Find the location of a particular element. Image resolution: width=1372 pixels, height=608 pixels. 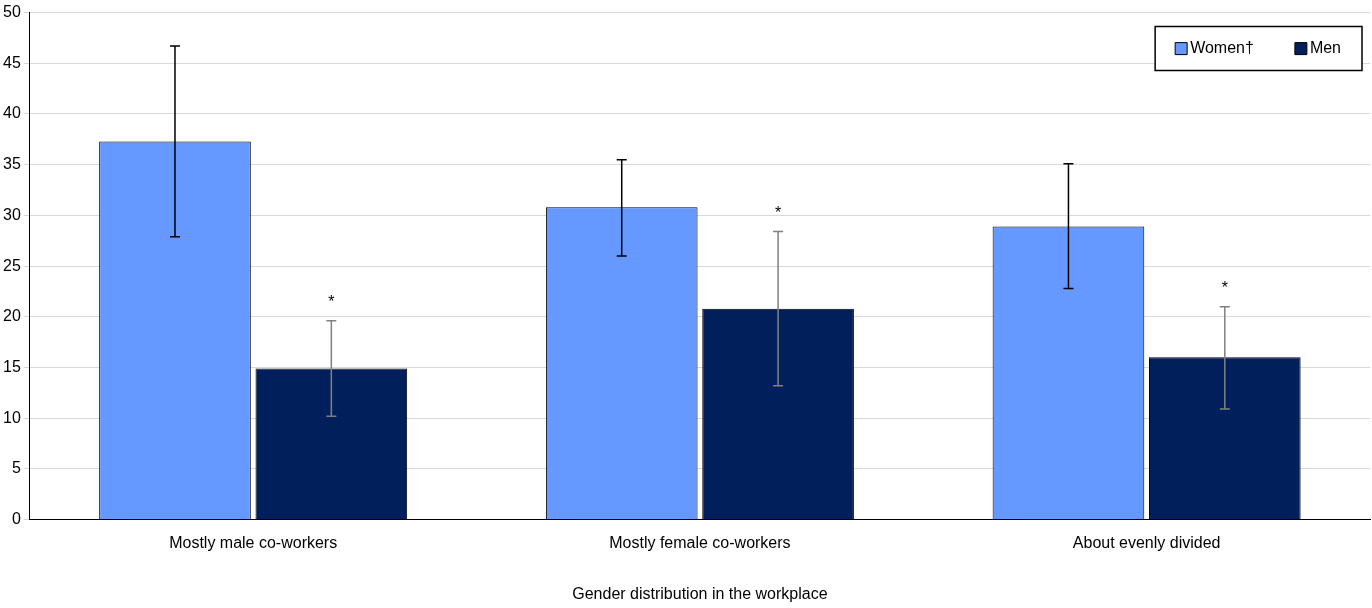

y-tick-label: 40 is located at coordinates (12, 113).